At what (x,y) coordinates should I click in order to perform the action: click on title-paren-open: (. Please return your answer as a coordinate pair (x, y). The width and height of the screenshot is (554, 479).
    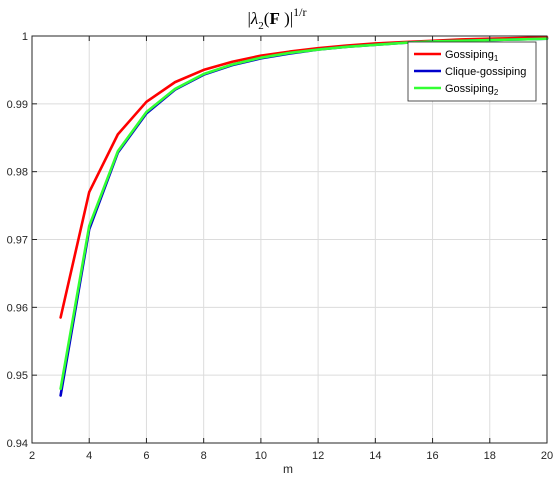
    Looking at the image, I should click on (267, 18).